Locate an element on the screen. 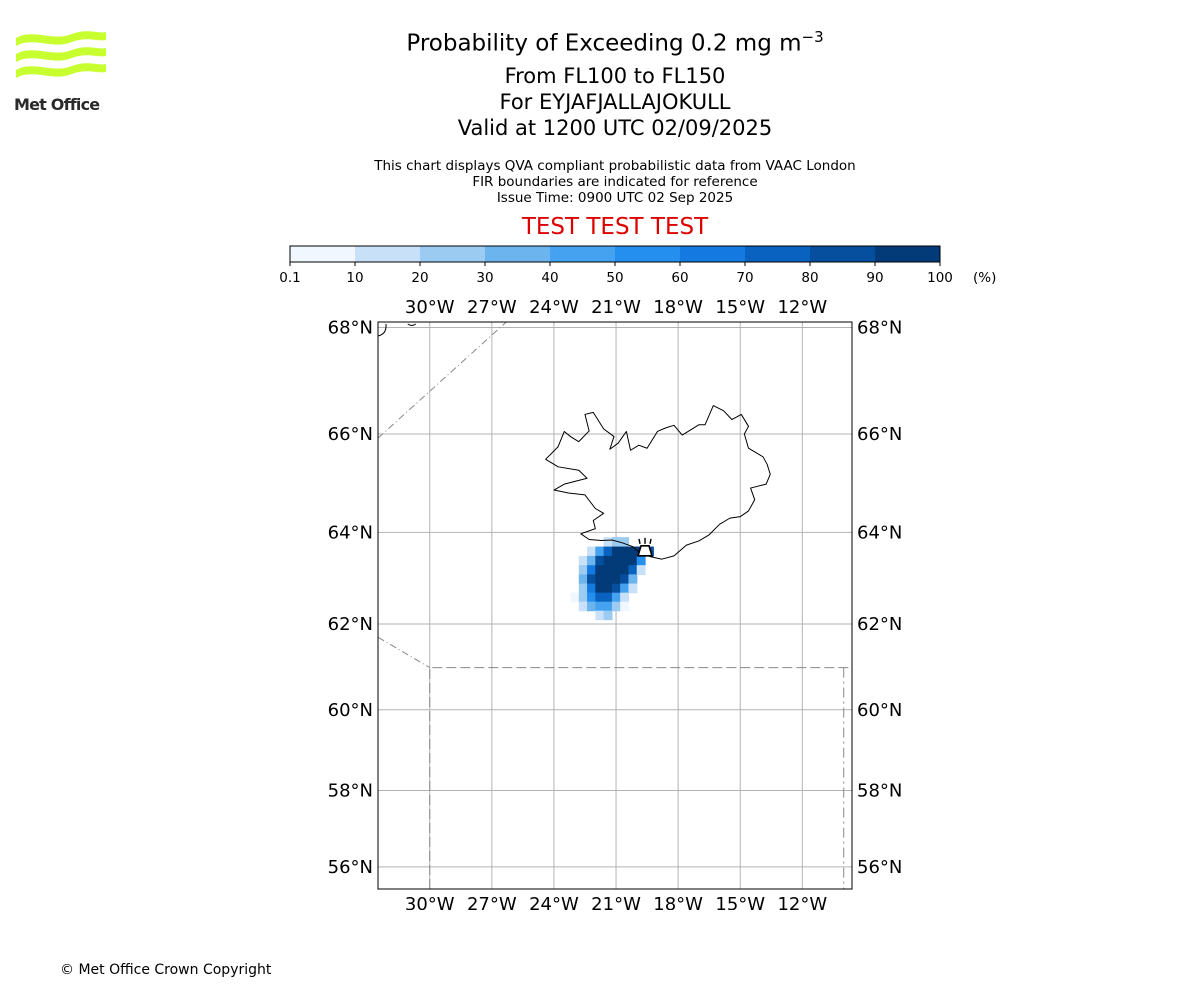  colorbar-tick-label: 50 is located at coordinates (614, 278).